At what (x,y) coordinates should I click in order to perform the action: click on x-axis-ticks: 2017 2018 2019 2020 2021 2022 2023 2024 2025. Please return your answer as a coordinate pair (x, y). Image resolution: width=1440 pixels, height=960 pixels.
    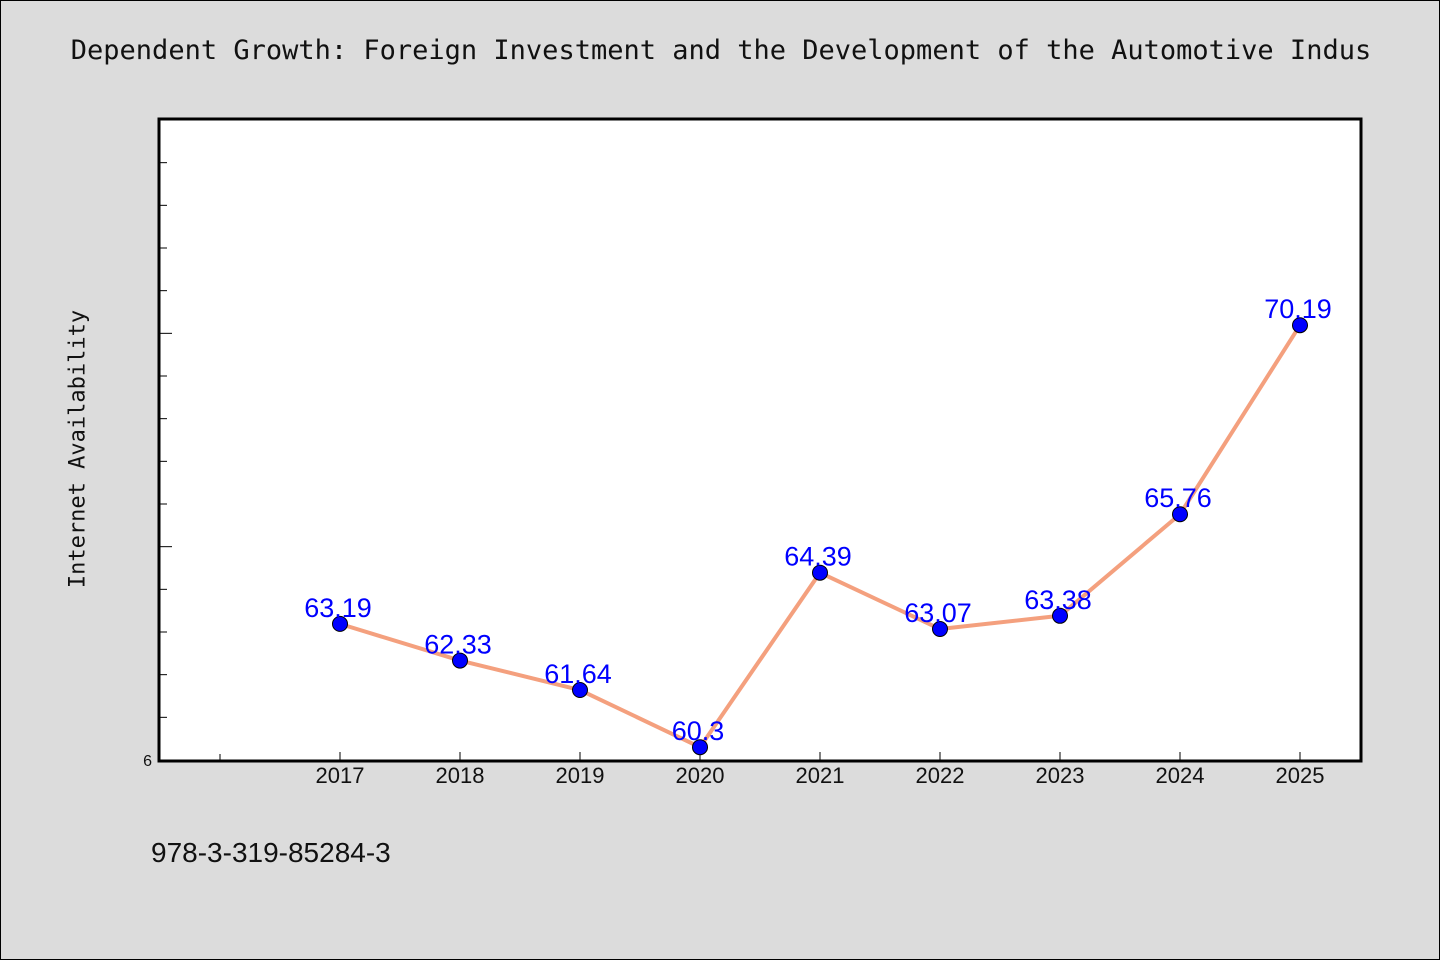
    Looking at the image, I should click on (772, 770).